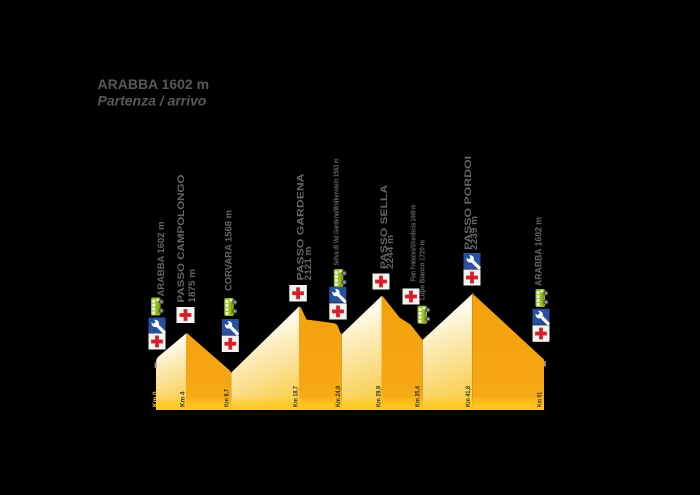 The height and width of the screenshot is (495, 700). What do you see at coordinates (467, 203) in the screenshot?
I see `svg-text: PASSO PORDOI` at bounding box center [467, 203].